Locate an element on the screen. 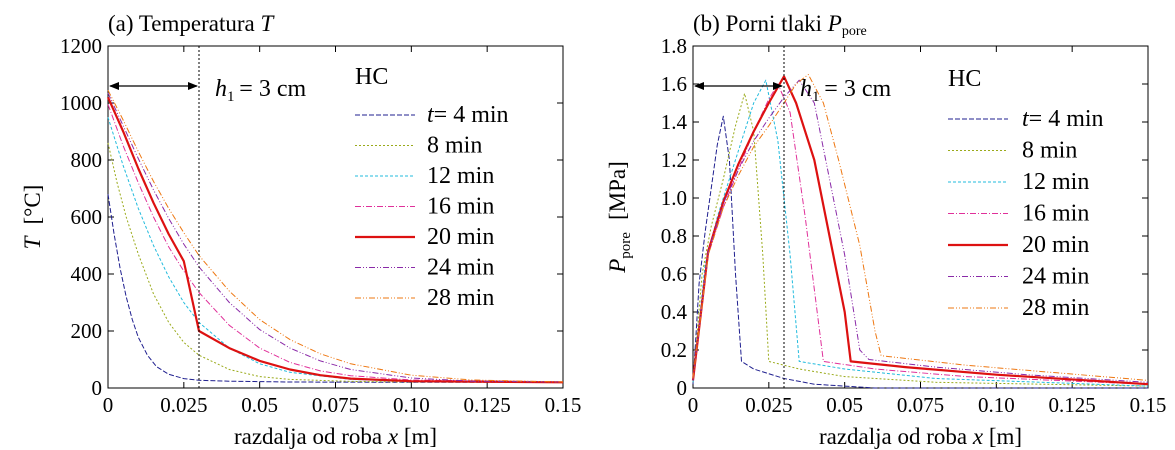  y-tick-label: 600 is located at coordinates (87, 217).